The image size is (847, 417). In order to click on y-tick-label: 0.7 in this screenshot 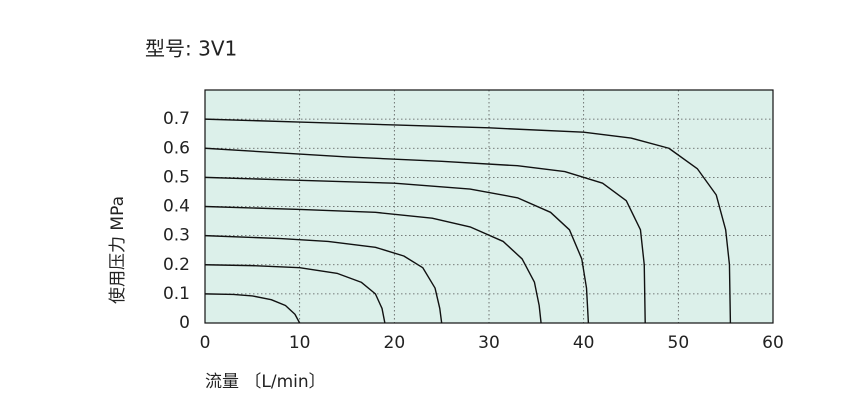, I will do `click(176, 119)`.